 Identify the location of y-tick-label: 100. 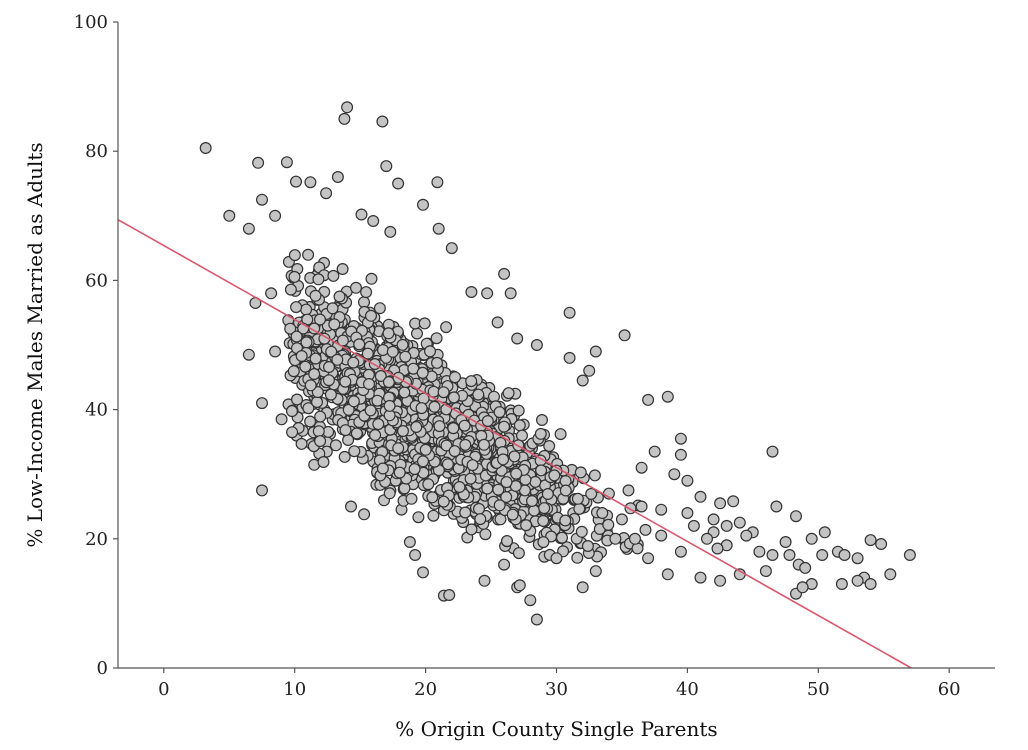
(91, 22).